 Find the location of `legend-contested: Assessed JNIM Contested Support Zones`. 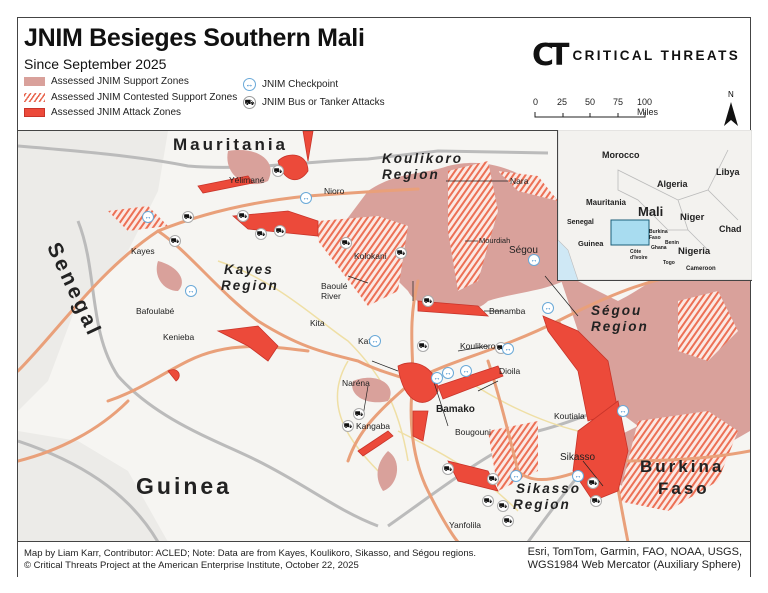

legend-contested: Assessed JNIM Contested Support Zones is located at coordinates (130, 97).